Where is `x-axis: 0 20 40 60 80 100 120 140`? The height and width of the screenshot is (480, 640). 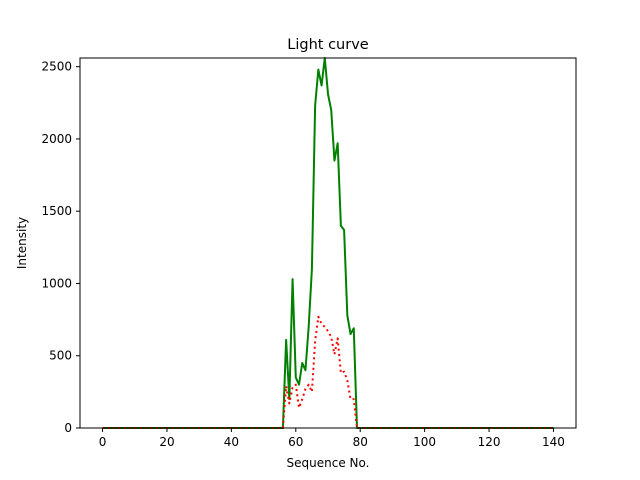 x-axis: 0 20 40 60 80 100 120 140 is located at coordinates (332, 438).